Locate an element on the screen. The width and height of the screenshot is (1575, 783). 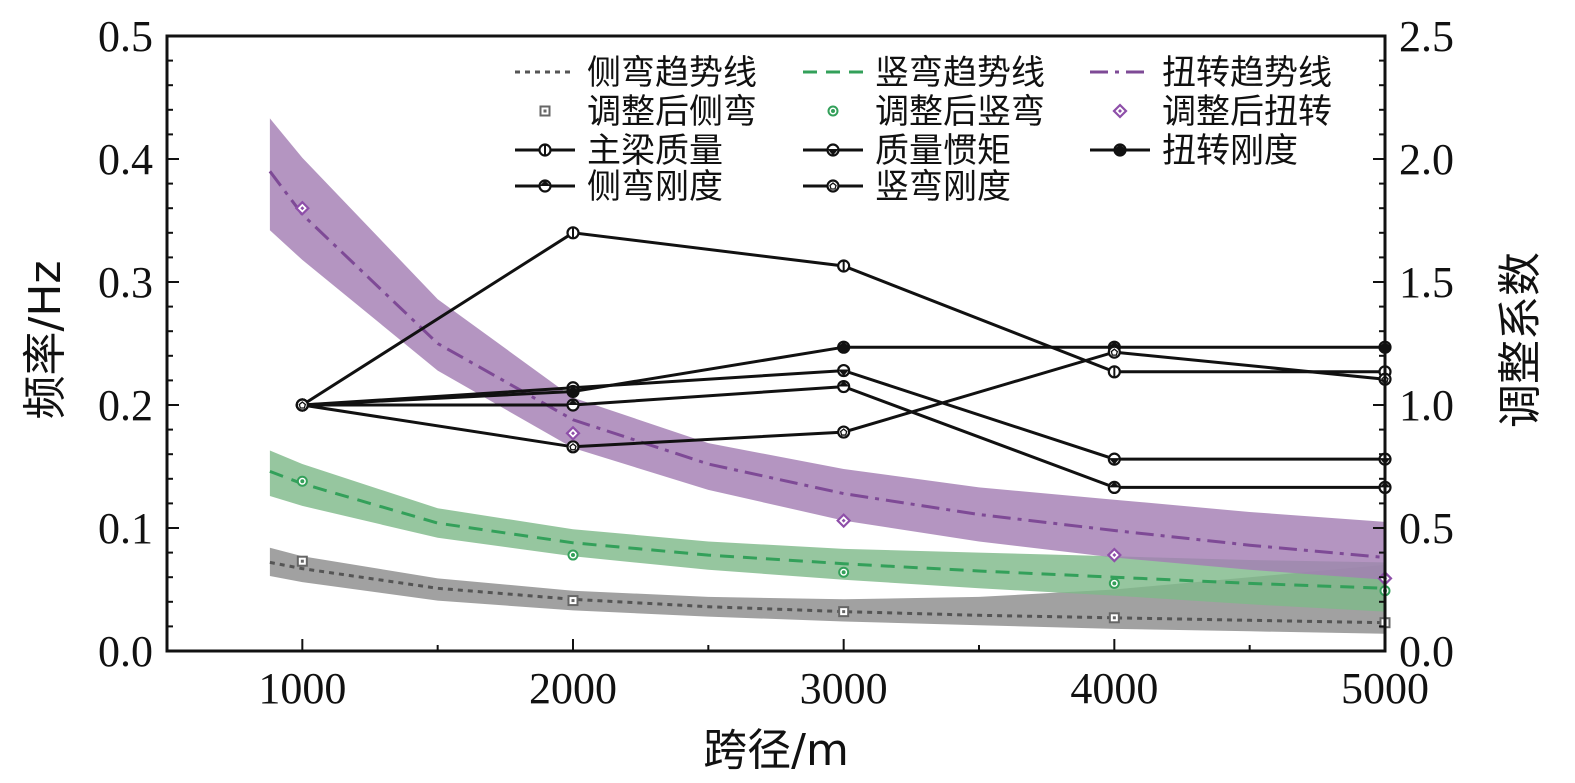
legend-item: 竖弯刚度 is located at coordinates (907, 187).